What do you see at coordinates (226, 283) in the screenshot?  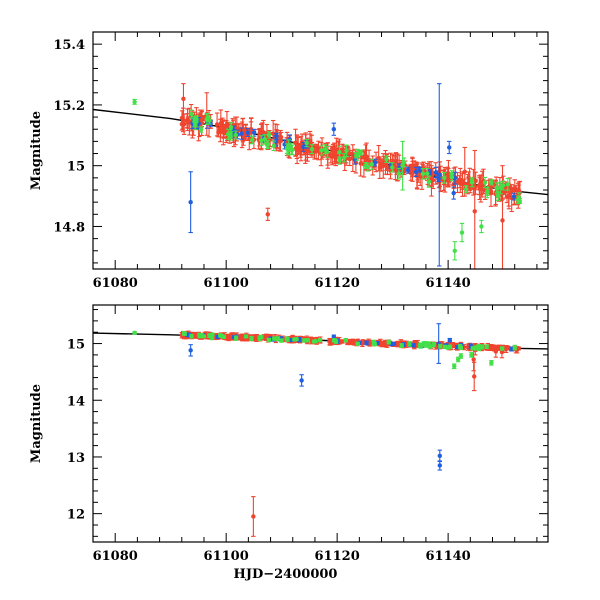 I see `x-tick-label: 61100` at bounding box center [226, 283].